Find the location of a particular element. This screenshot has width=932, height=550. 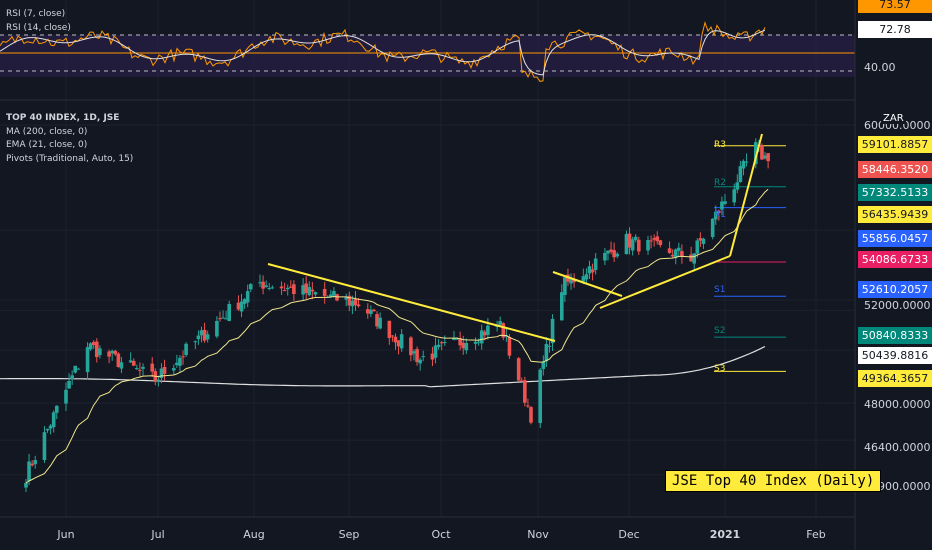

pivots-legend: Pivots (Traditional, Auto, 15) is located at coordinates (70, 158).